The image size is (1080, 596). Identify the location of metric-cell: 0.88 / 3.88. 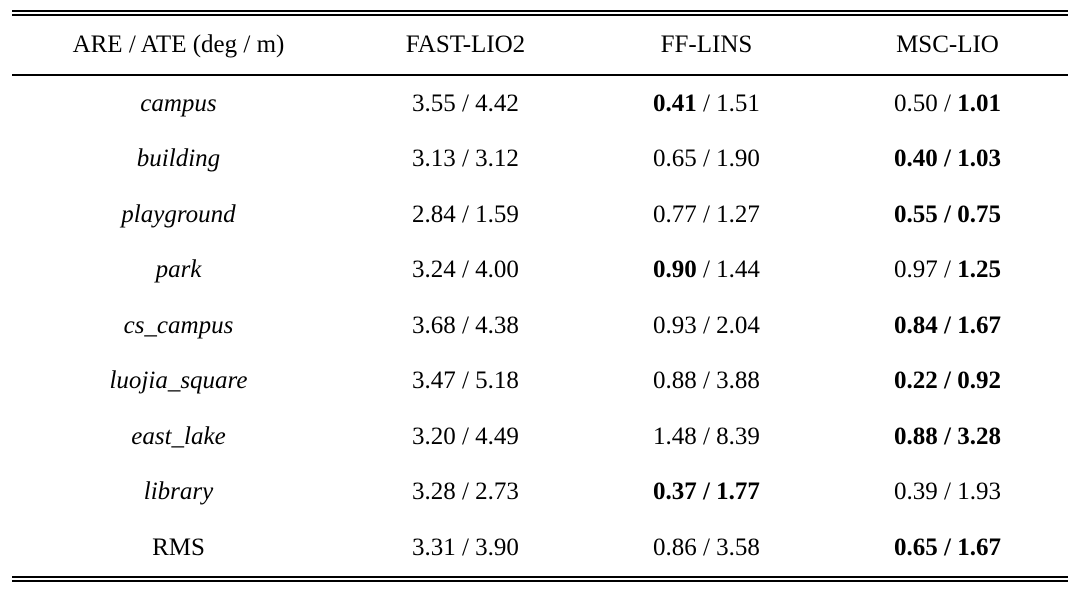
(706, 382).